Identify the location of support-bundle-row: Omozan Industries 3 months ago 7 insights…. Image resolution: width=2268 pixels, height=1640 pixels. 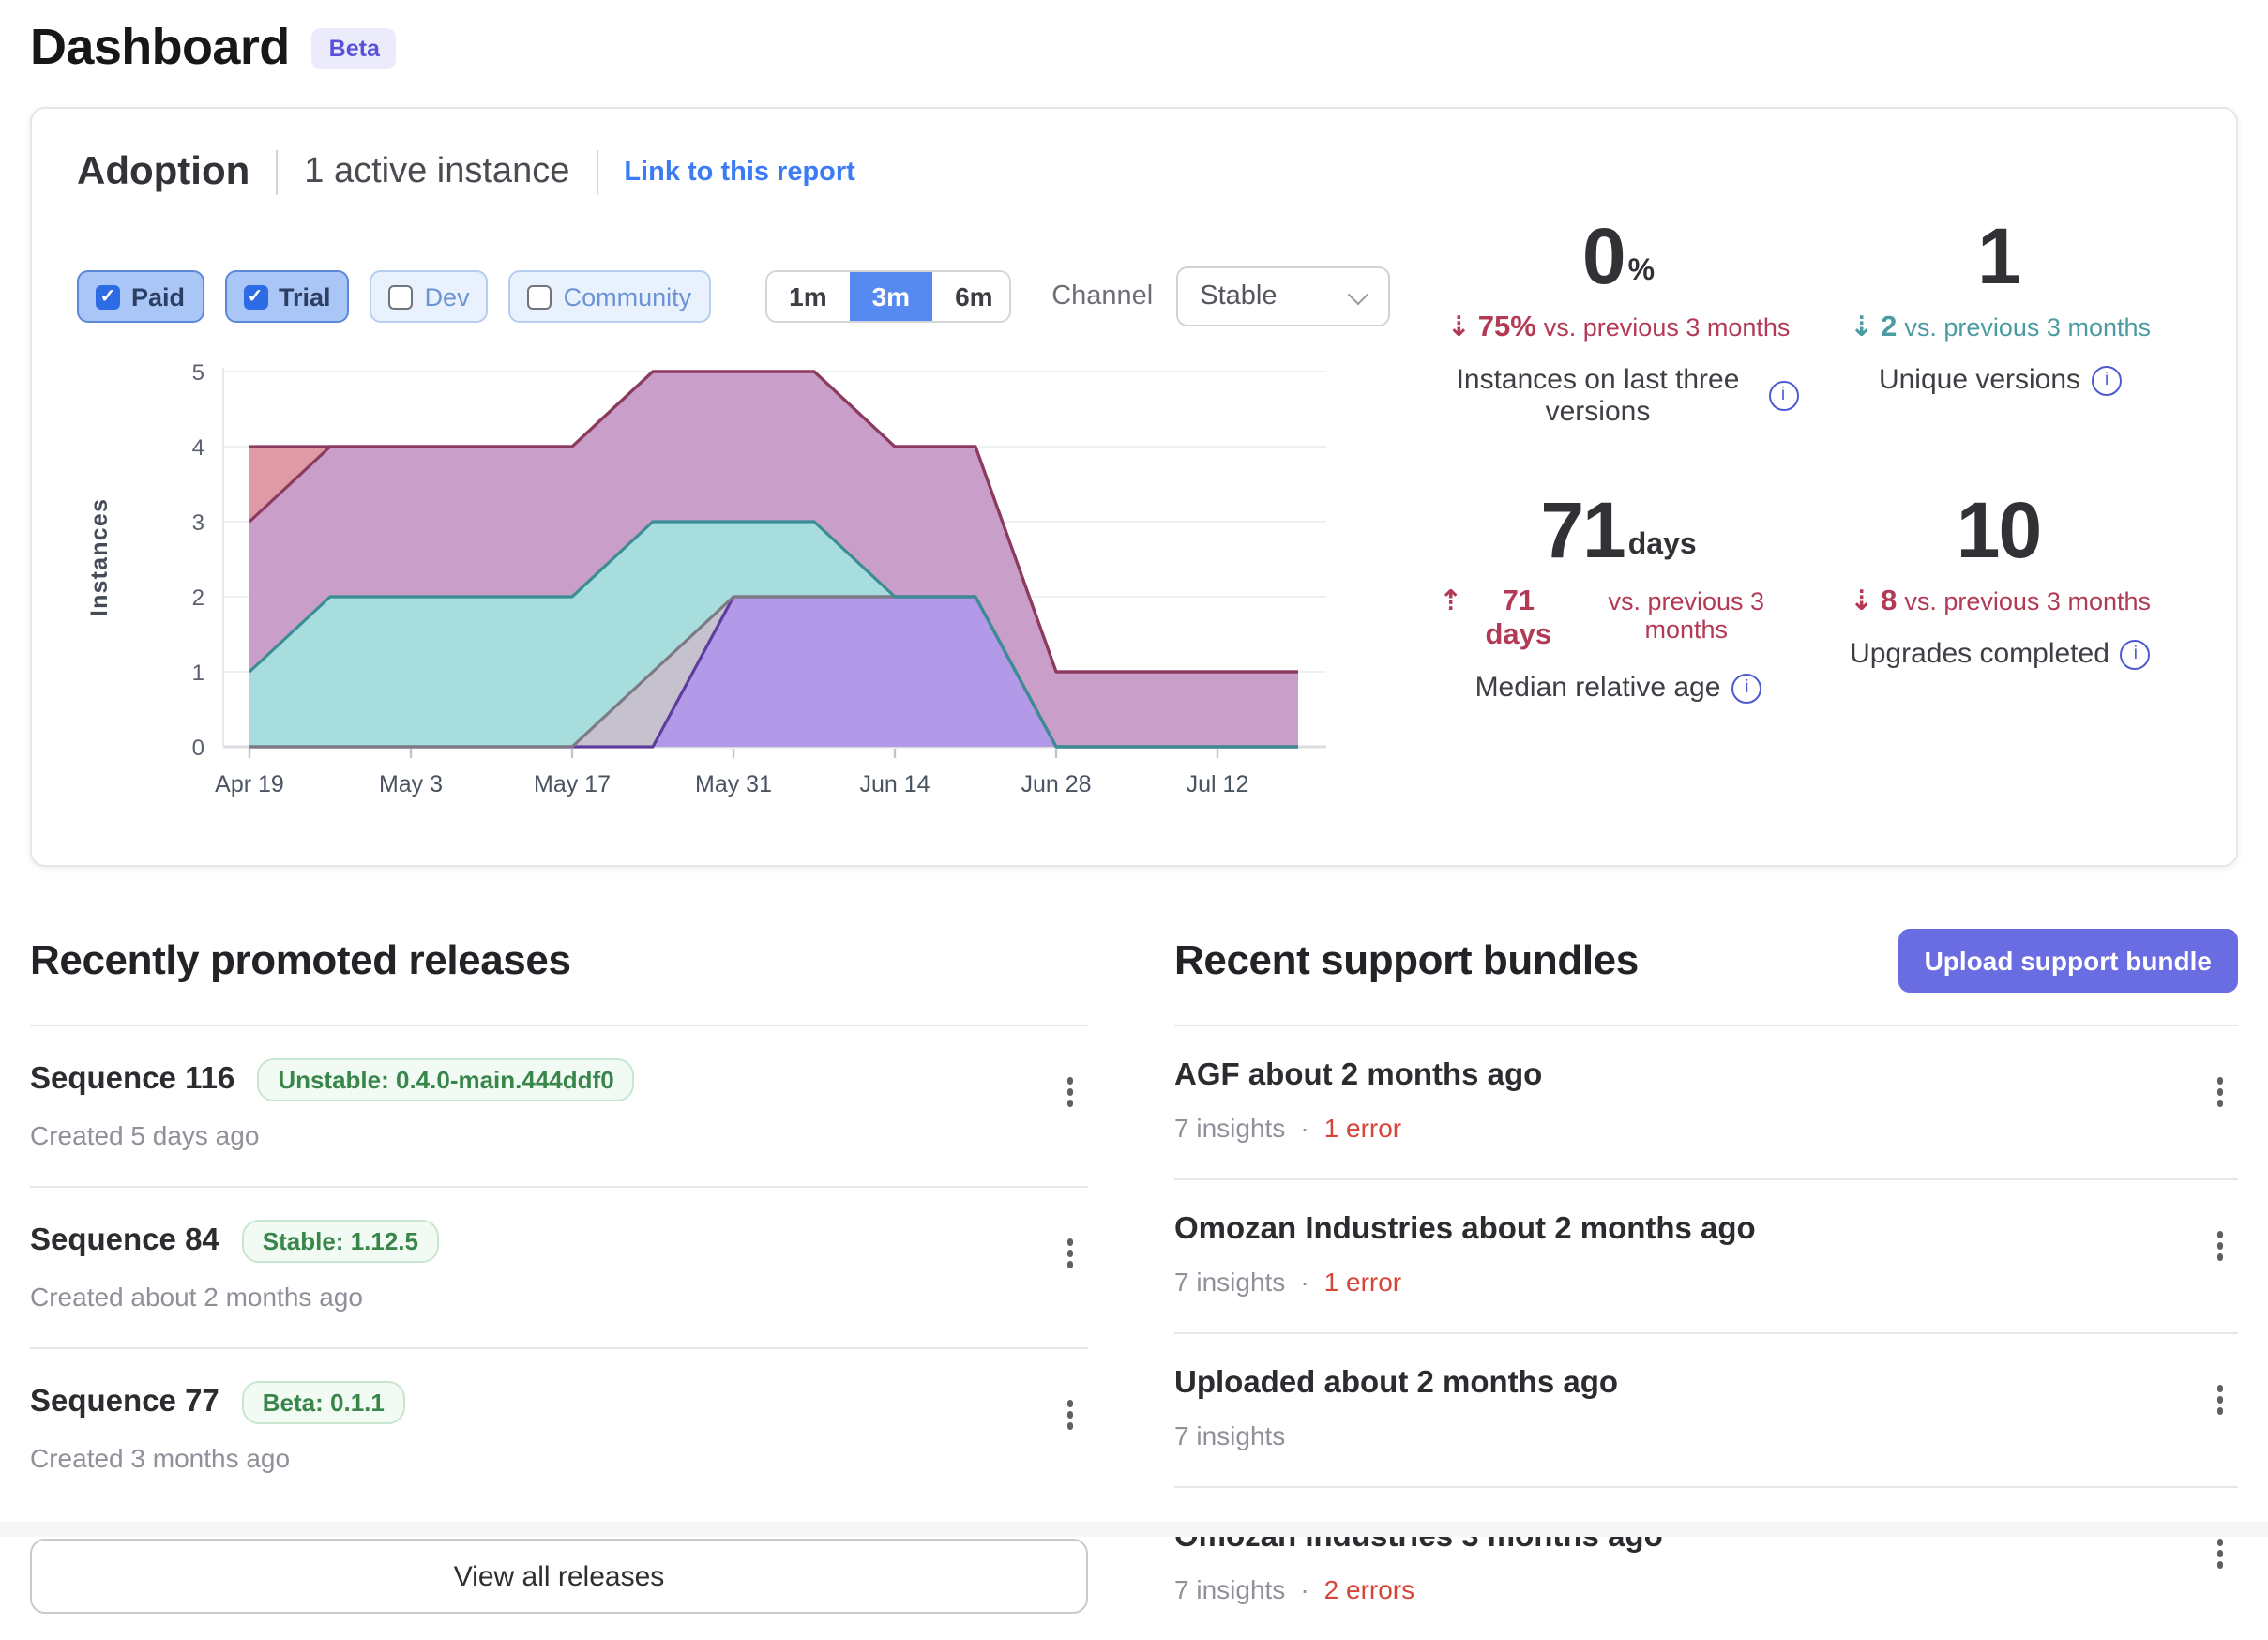
(1706, 1564).